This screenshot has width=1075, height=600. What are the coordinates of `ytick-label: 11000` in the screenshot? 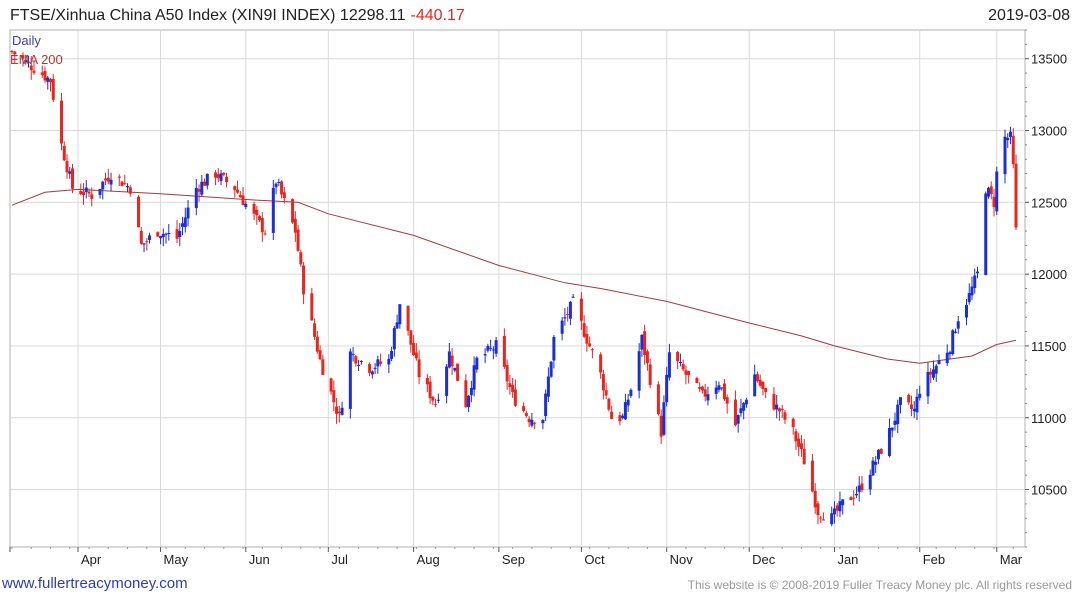 It's located at (1048, 418).